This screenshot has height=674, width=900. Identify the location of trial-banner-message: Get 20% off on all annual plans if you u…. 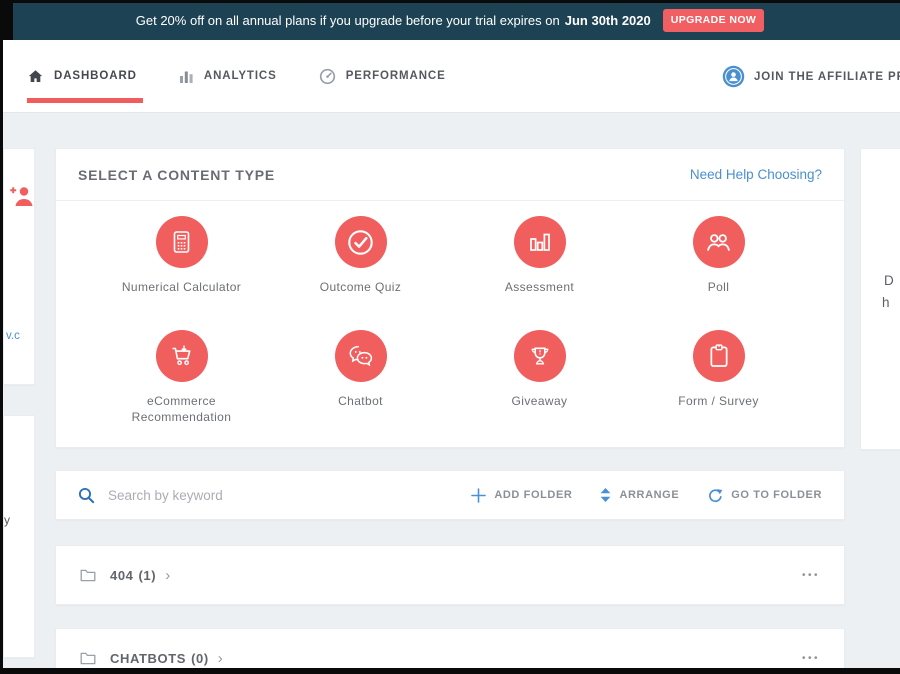
(347, 20).